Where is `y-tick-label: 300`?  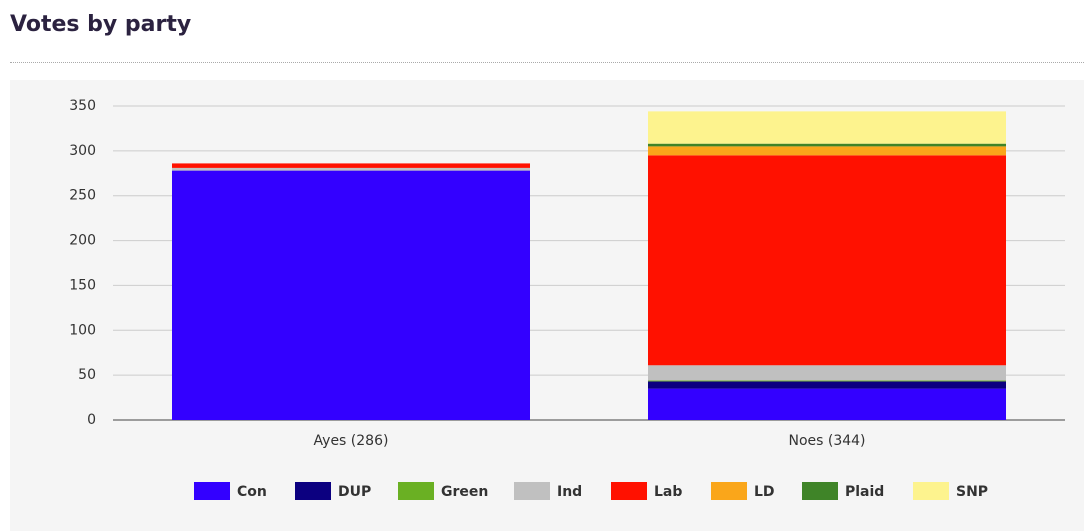
y-tick-label: 300 is located at coordinates (82, 151).